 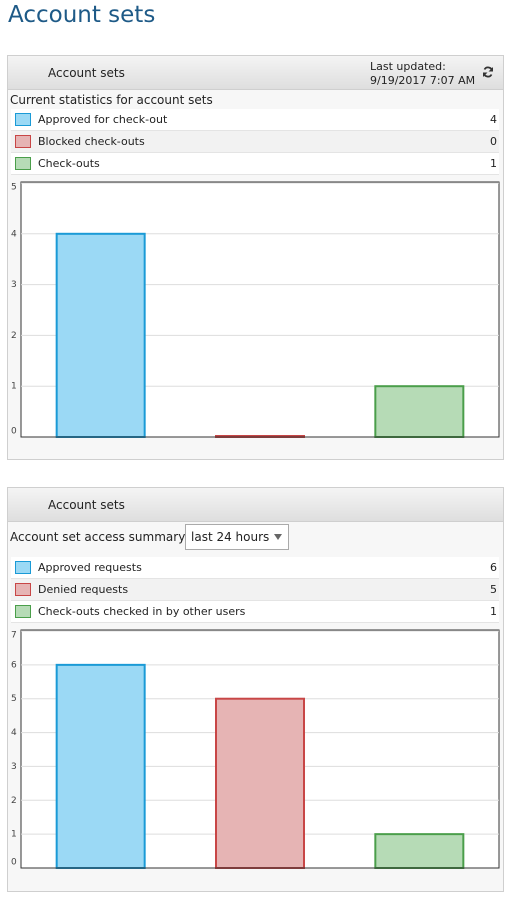 What do you see at coordinates (255, 120) in the screenshot?
I see `legend-item: Approved for check-out 4` at bounding box center [255, 120].